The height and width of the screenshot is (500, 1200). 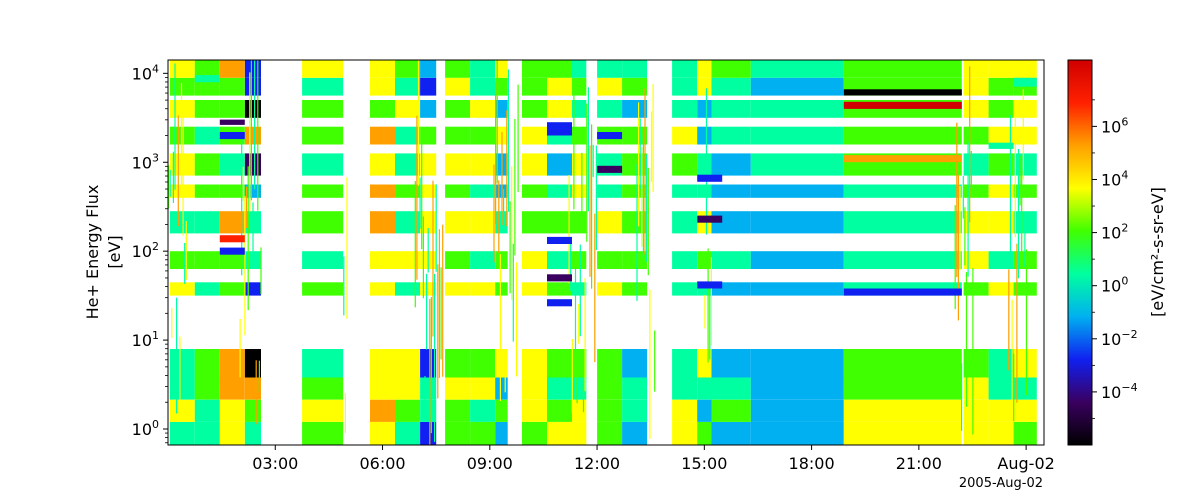 What do you see at coordinates (1114, 178) in the screenshot?
I see `colorbar-tick-label: 10⁴` at bounding box center [1114, 178].